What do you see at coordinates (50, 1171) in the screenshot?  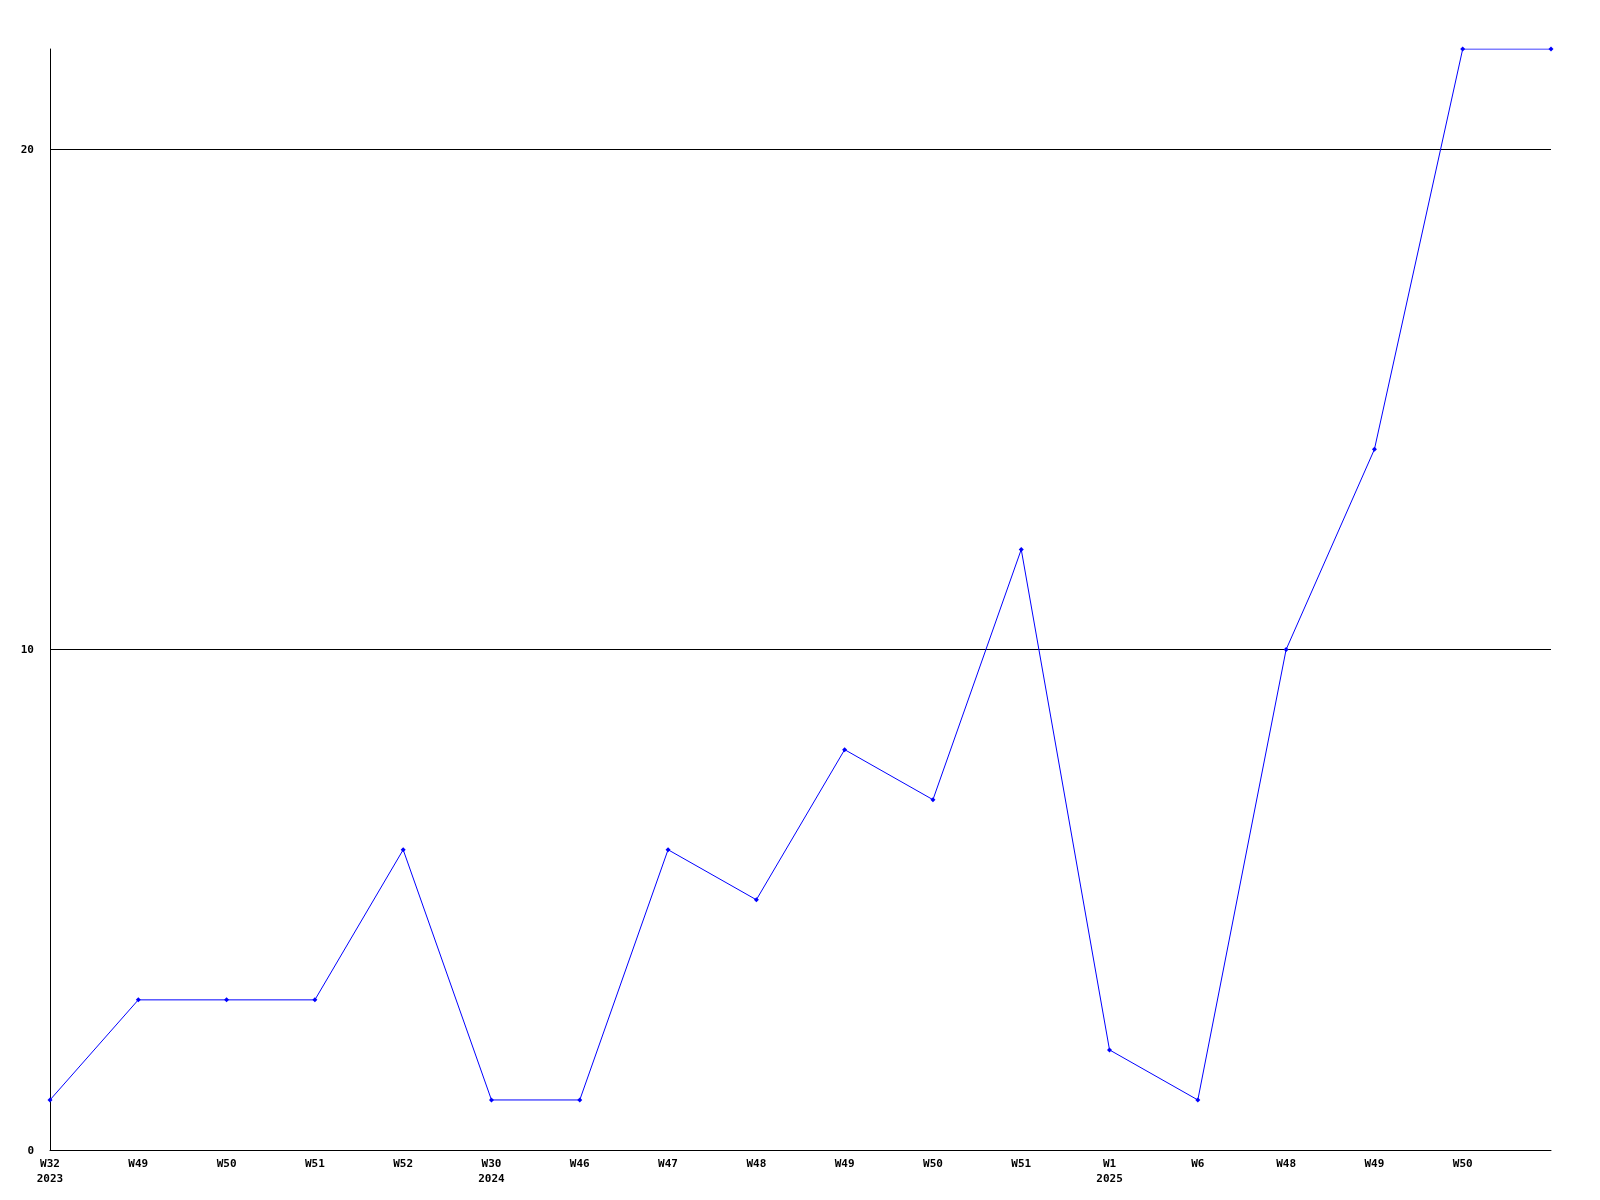 I see `x-tick-label: W32 2023` at bounding box center [50, 1171].